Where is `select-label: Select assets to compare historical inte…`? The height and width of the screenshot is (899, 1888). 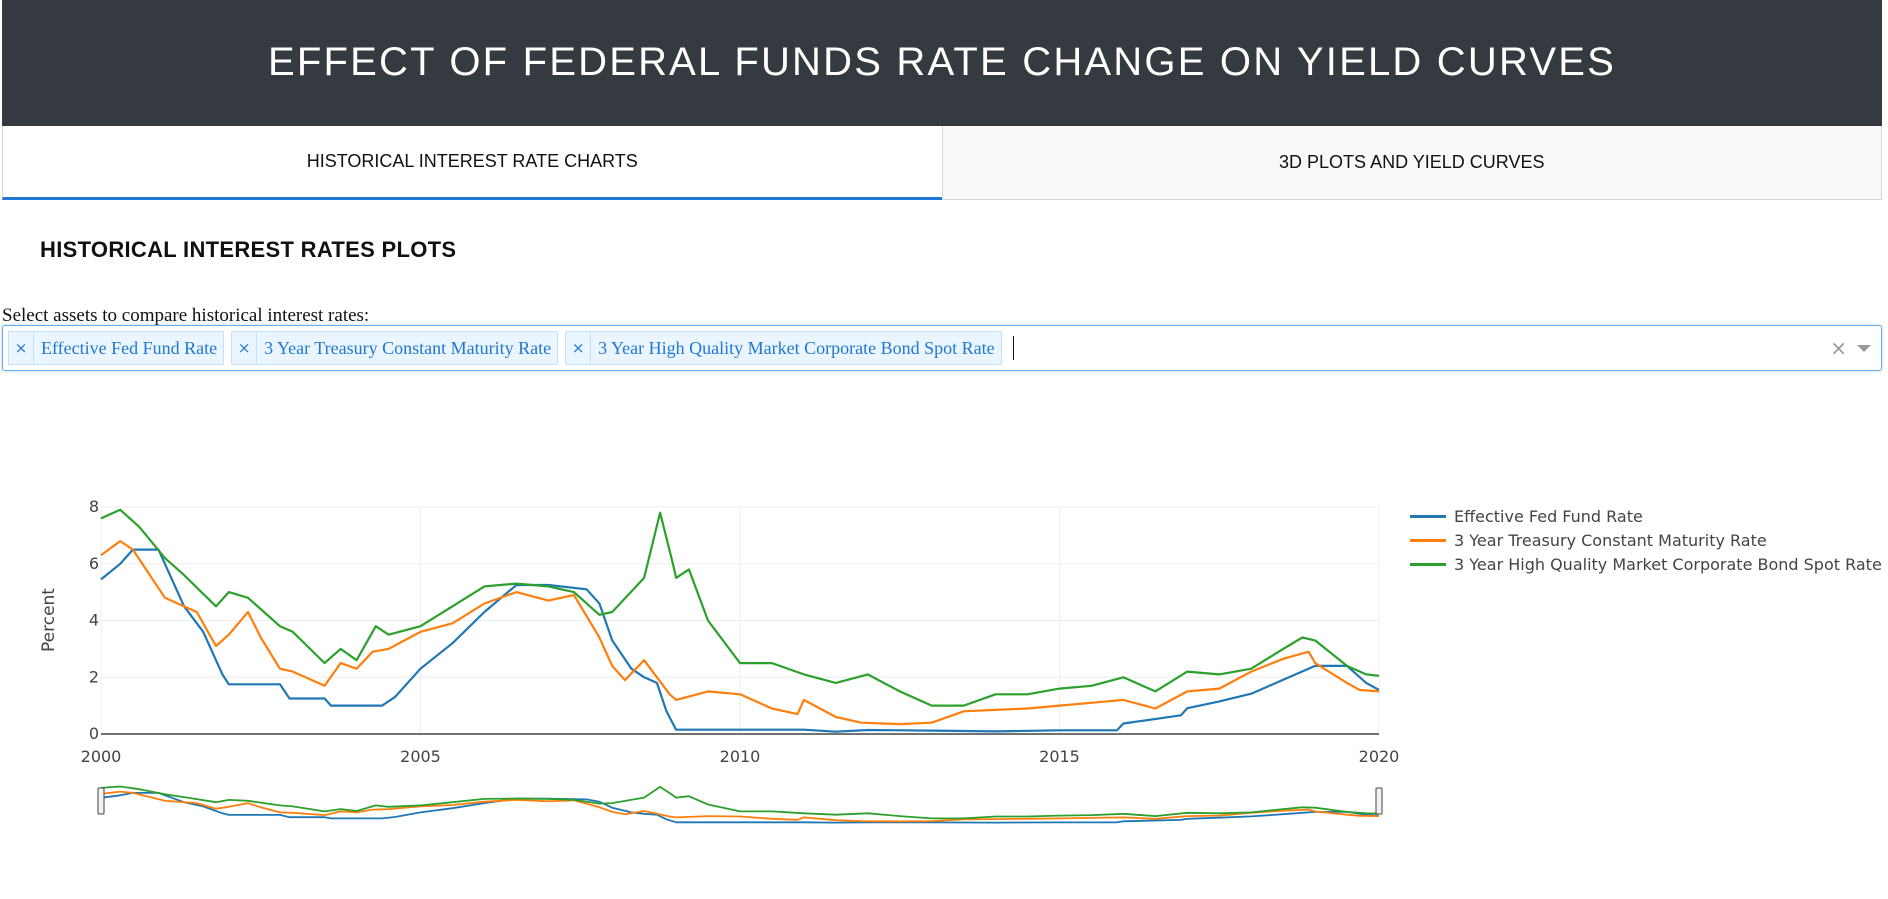 select-label: Select assets to compare historical inte… is located at coordinates (186, 315).